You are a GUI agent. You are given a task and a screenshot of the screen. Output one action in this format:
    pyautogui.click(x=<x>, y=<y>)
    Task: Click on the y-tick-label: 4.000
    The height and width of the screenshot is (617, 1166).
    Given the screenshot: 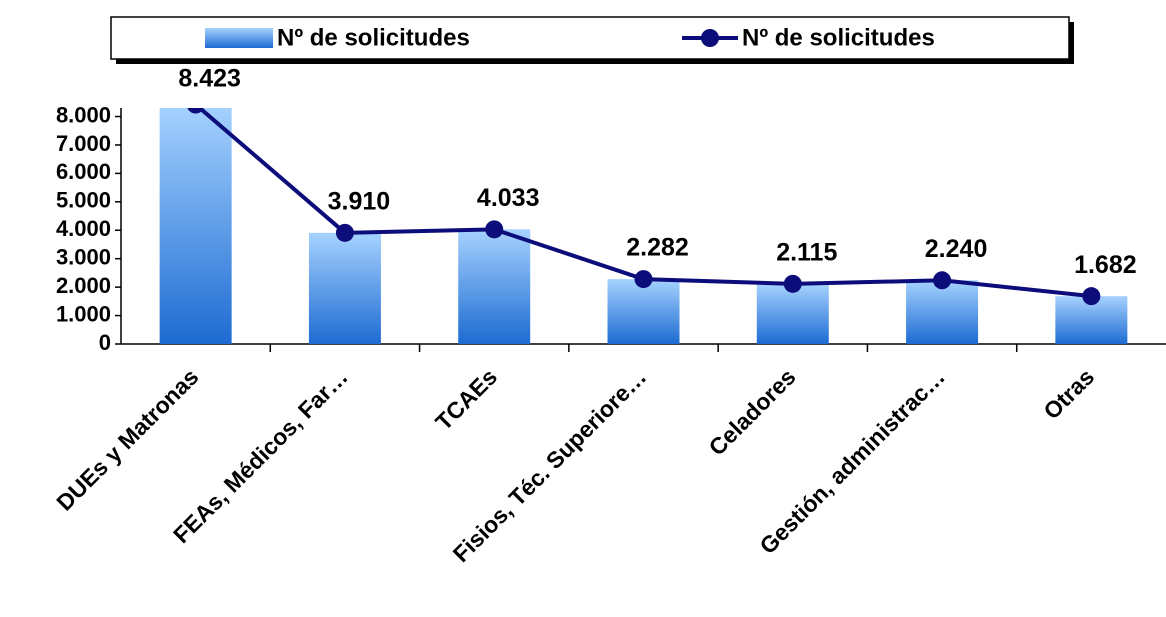 What is the action you would take?
    pyautogui.click(x=83, y=228)
    